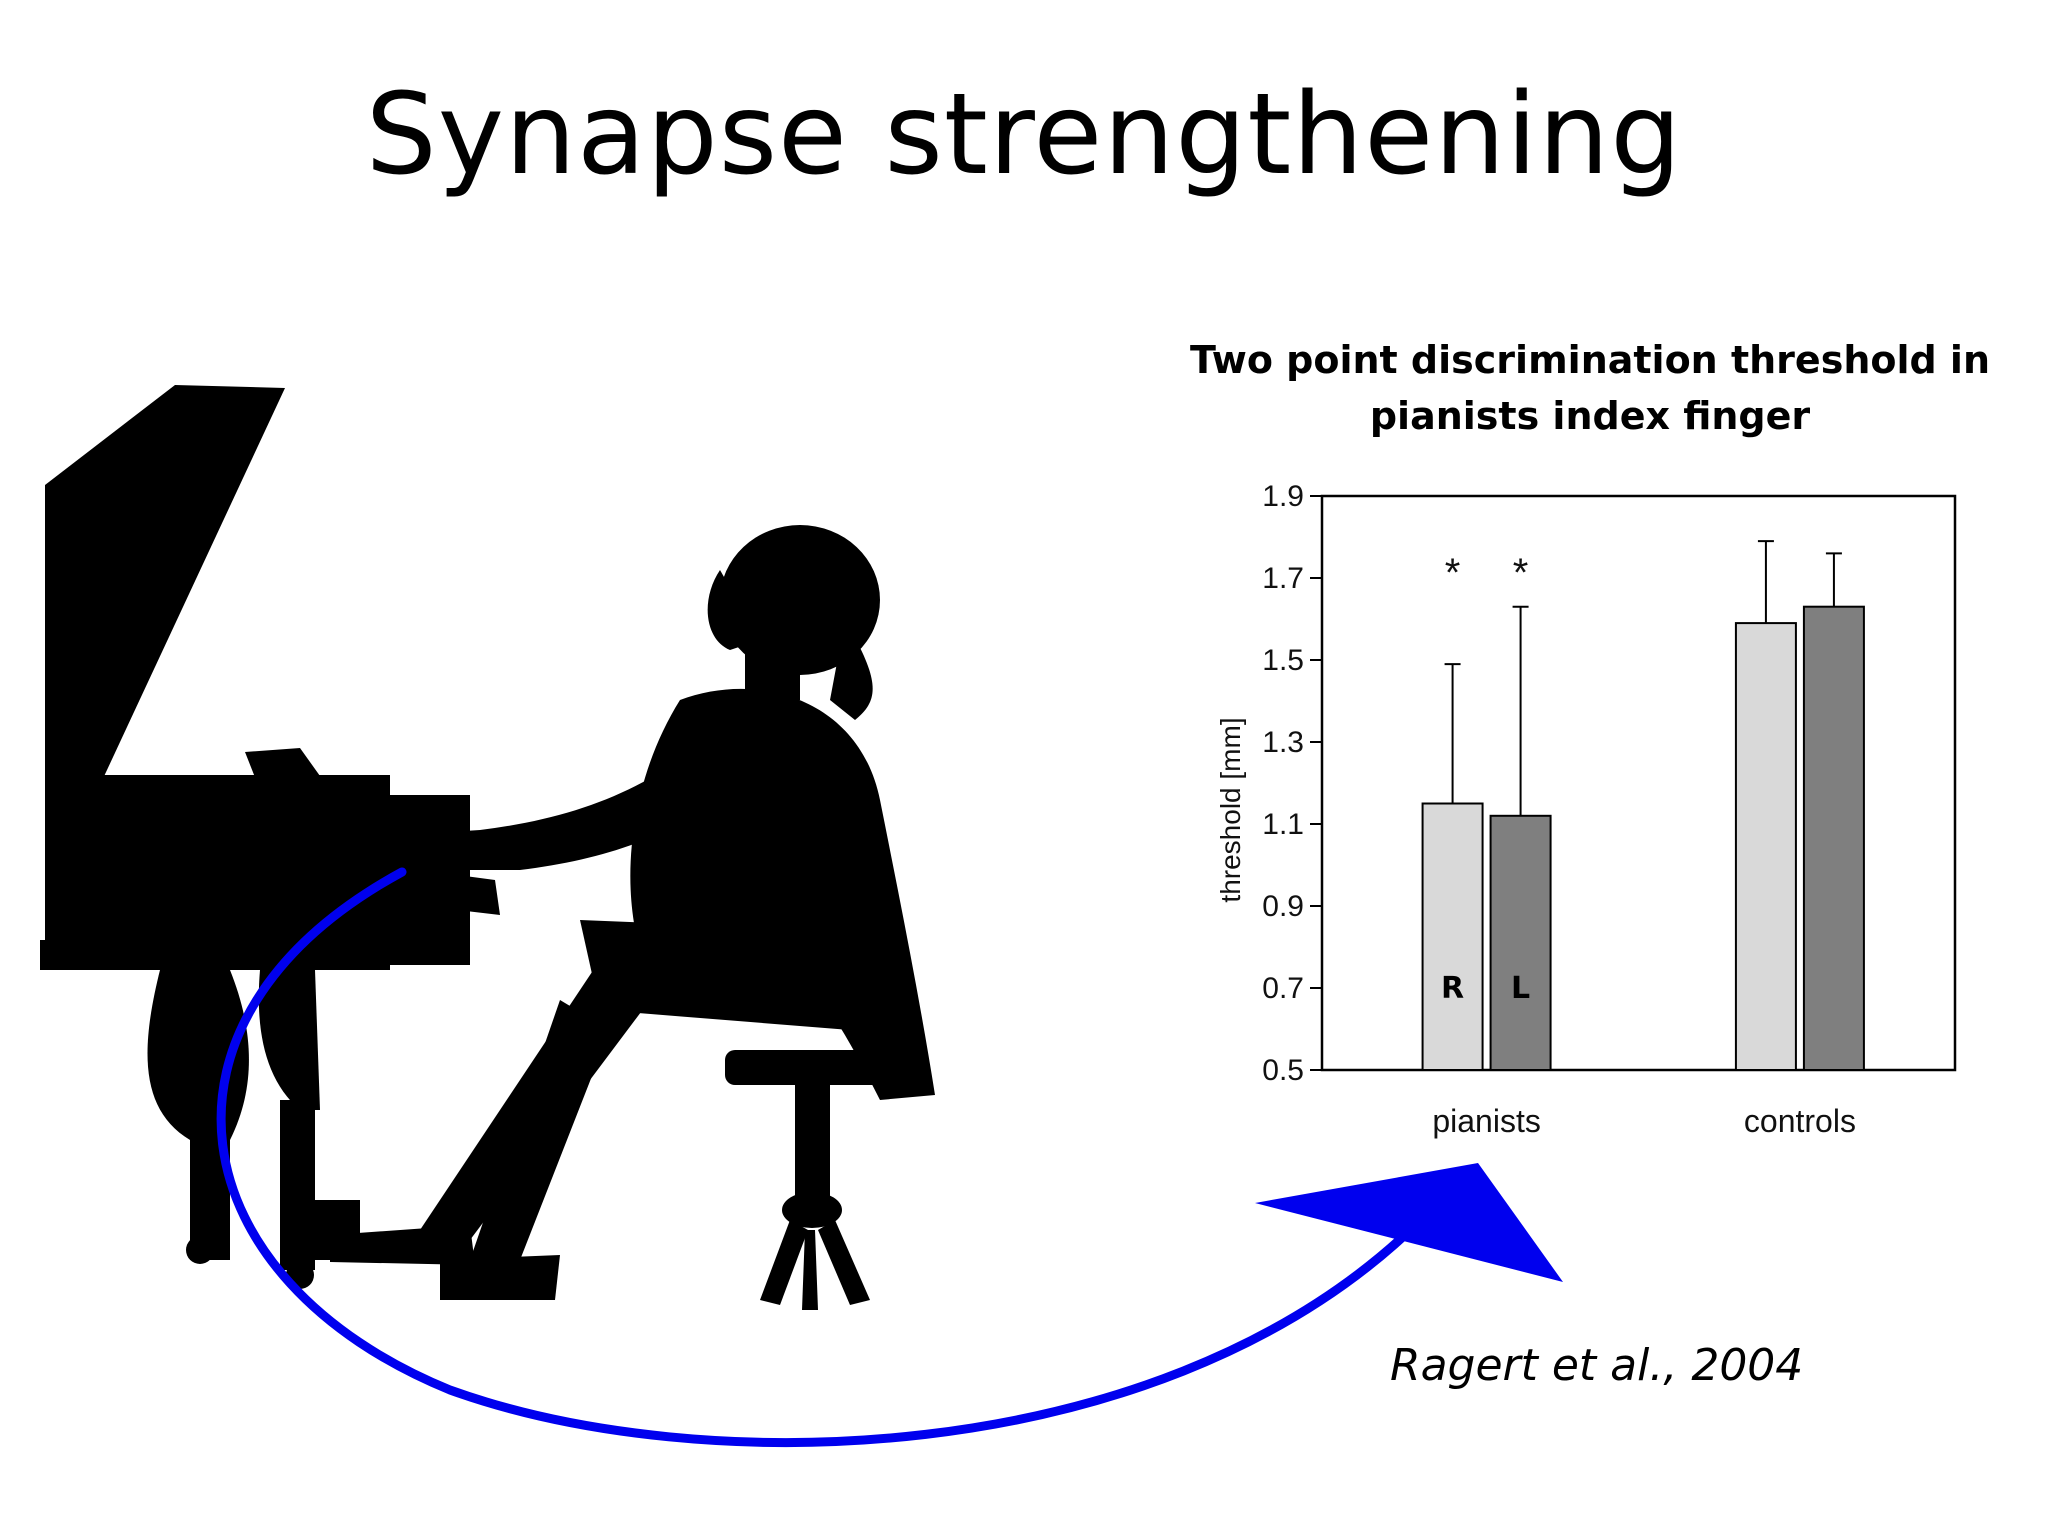 The width and height of the screenshot is (2048, 1536). Describe the element at coordinates (1283, 824) in the screenshot. I see `y-tick-label: 1.1` at that location.